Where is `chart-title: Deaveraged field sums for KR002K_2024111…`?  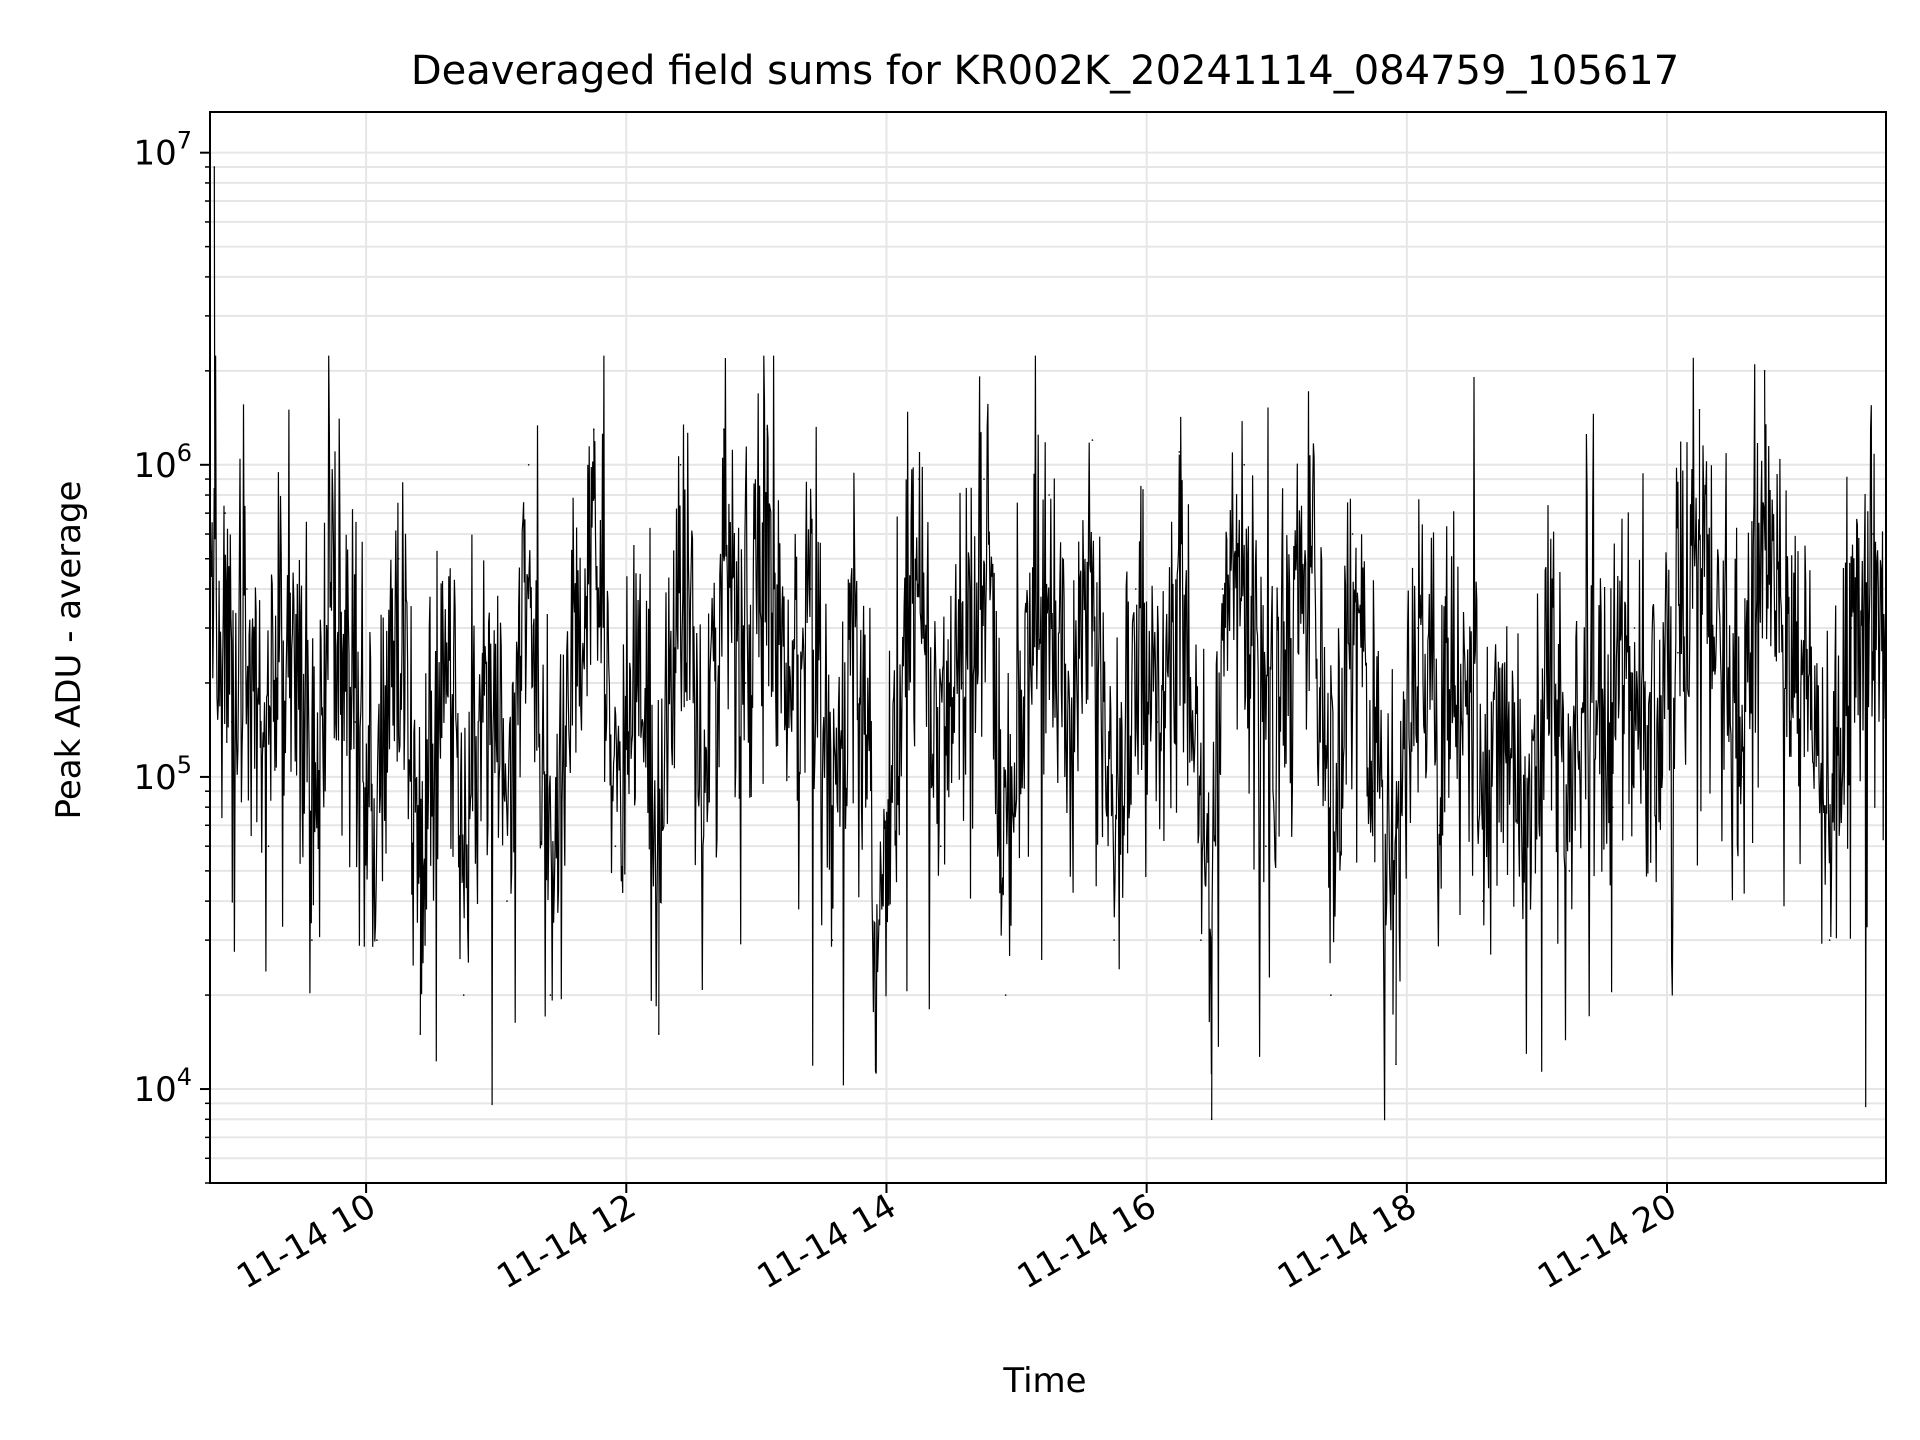 chart-title: Deaveraged field sums for KR002K_2024111… is located at coordinates (1045, 71).